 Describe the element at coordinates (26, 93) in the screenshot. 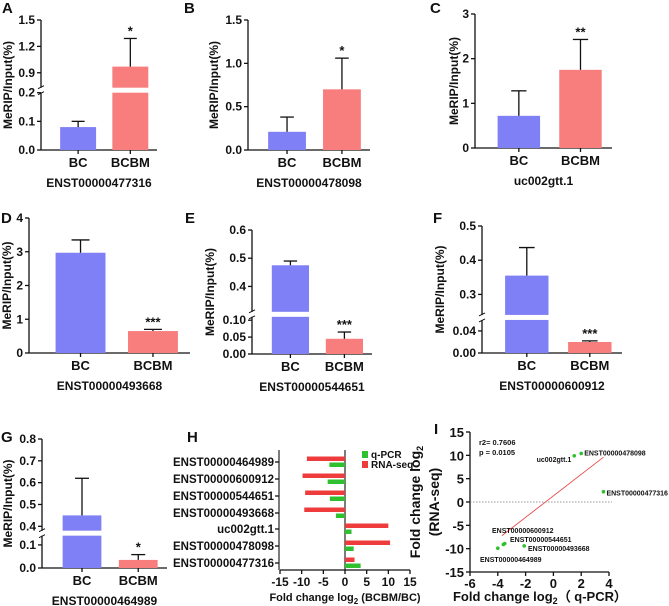

I see `y-tick-label: 0.2` at that location.